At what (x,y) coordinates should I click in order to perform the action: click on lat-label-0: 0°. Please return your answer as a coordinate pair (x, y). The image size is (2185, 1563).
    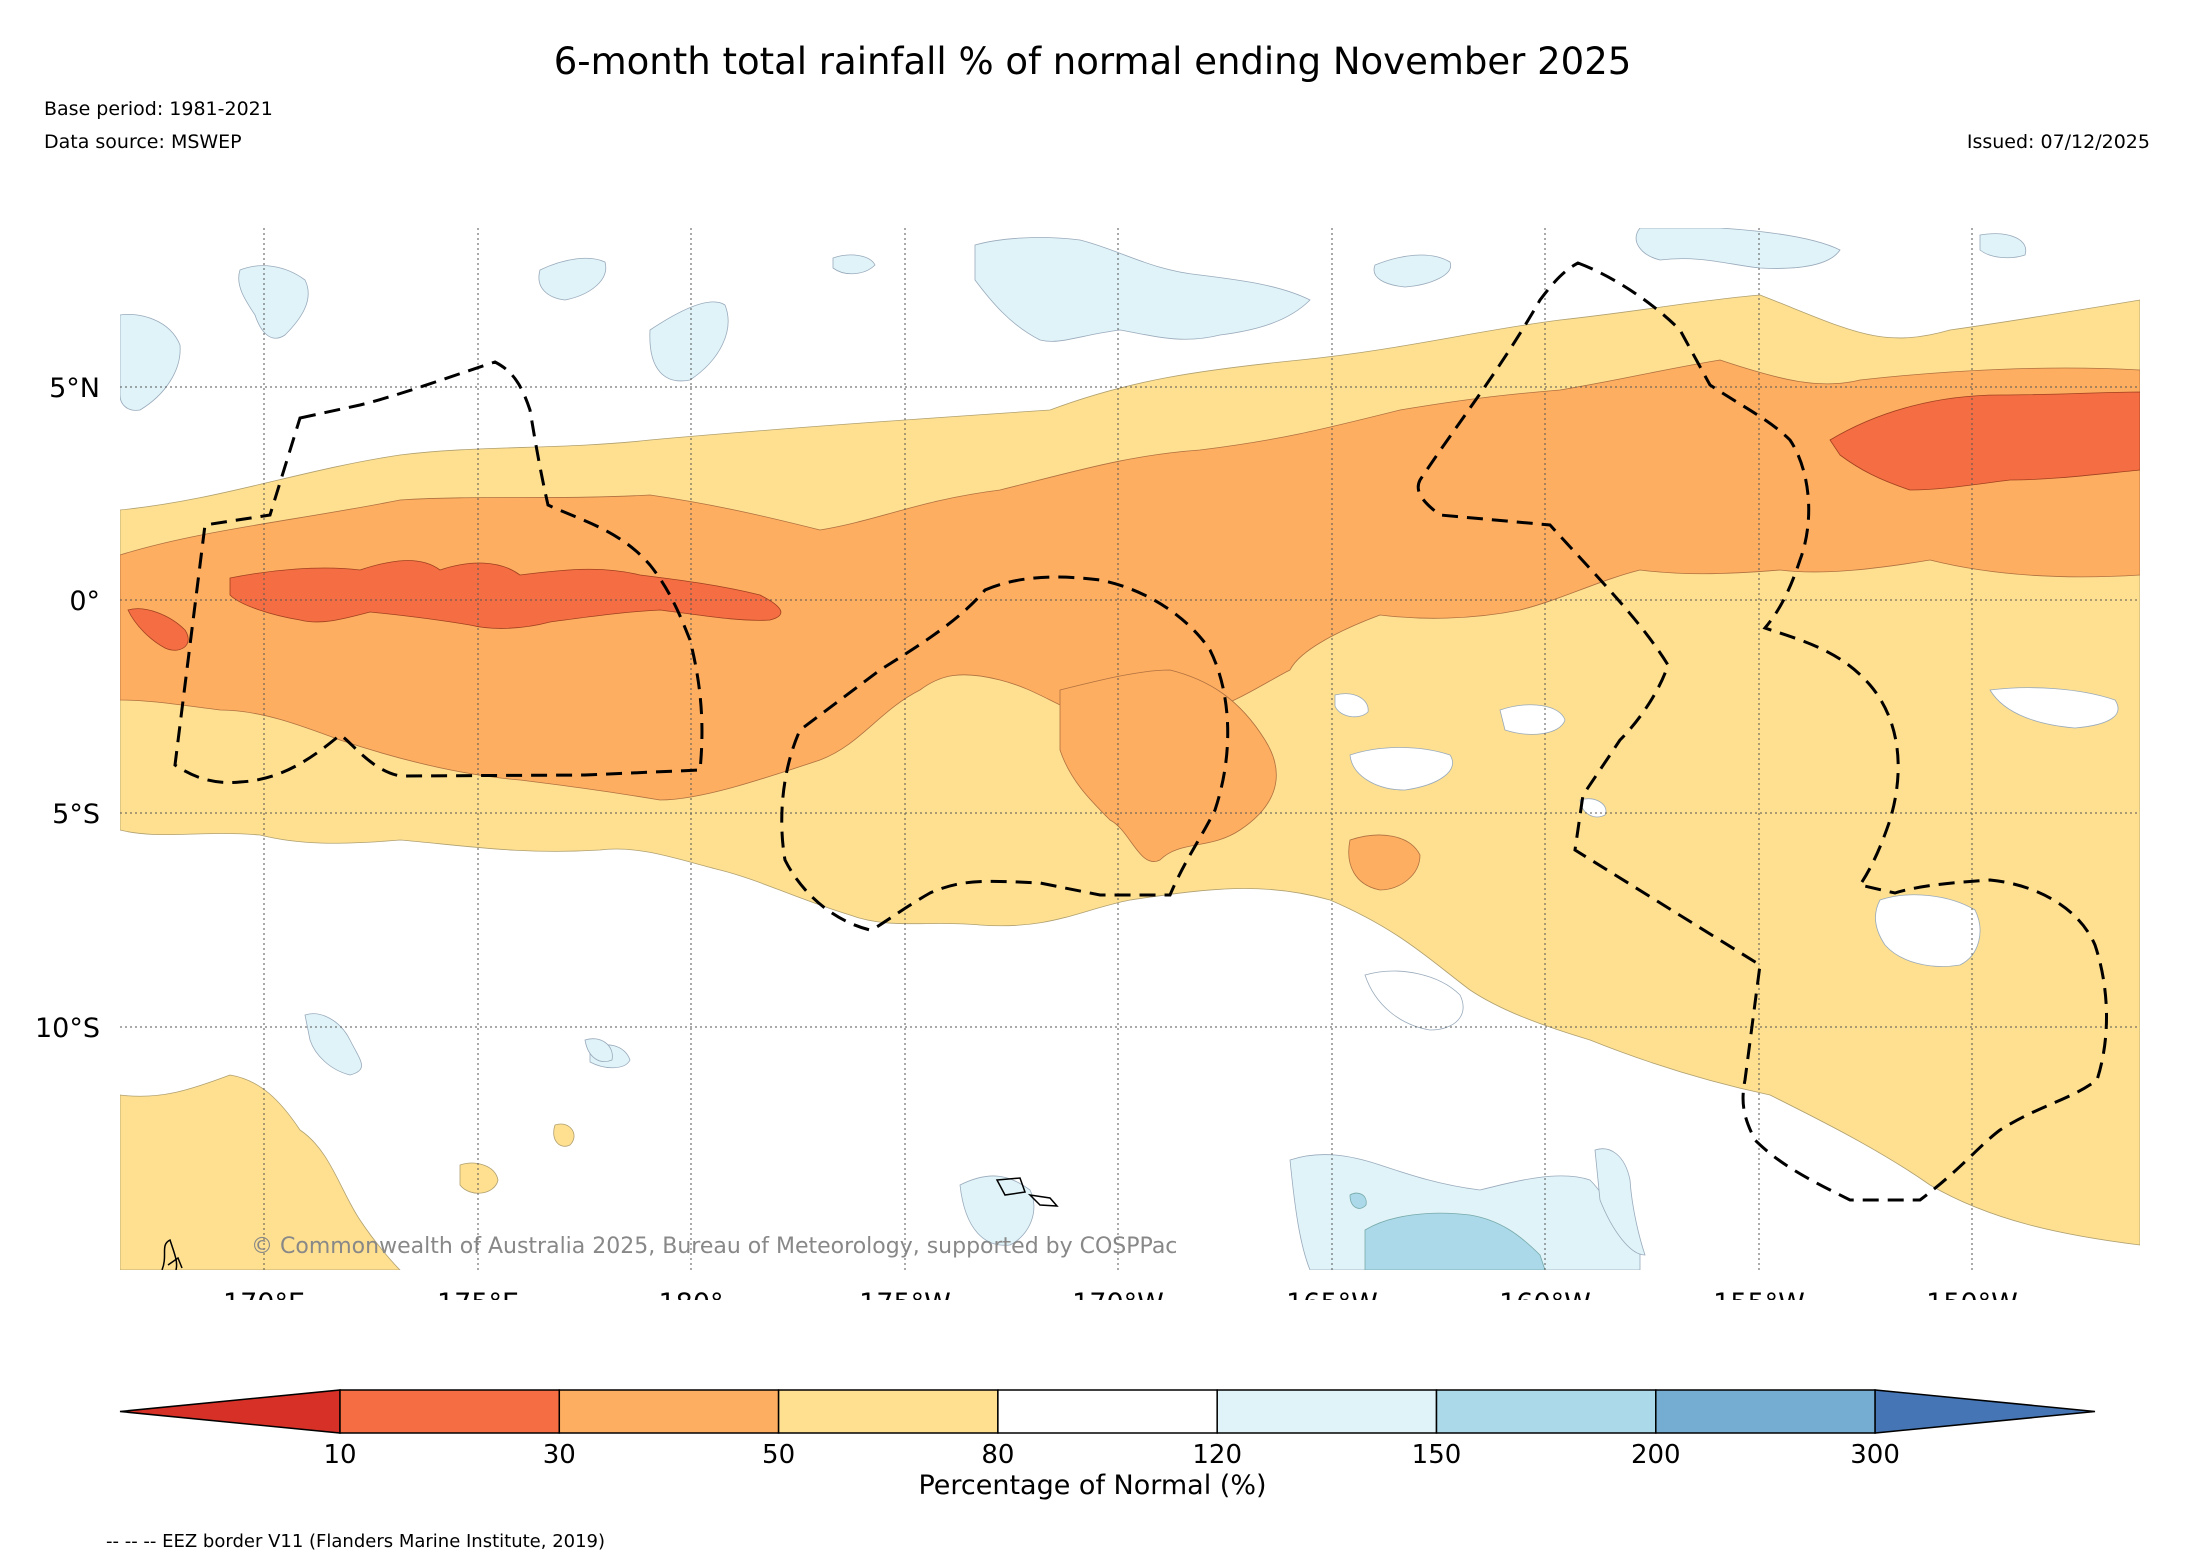
    Looking at the image, I should click on (84, 601).